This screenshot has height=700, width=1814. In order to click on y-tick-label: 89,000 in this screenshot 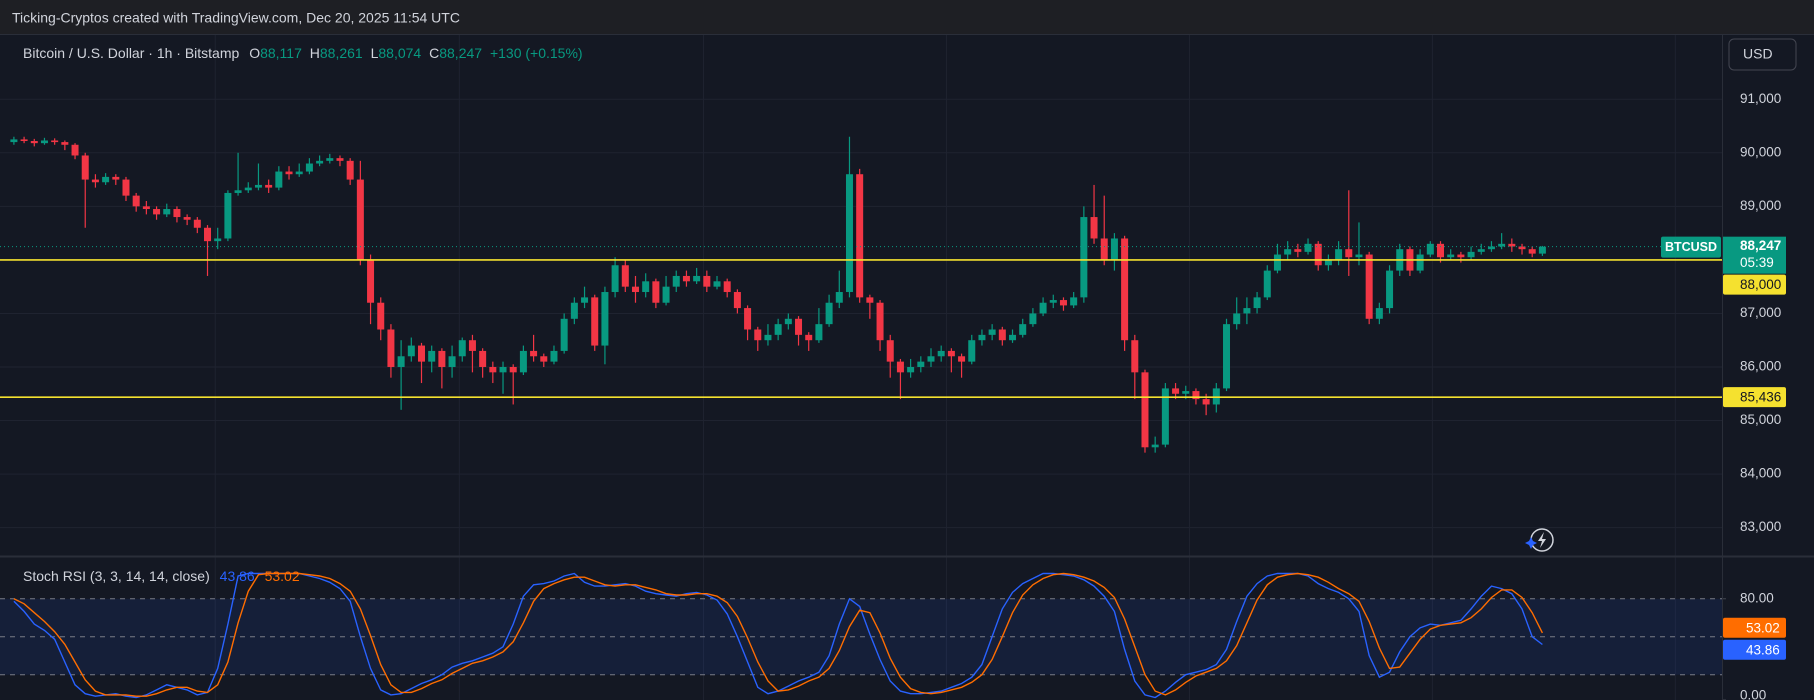, I will do `click(1760, 205)`.